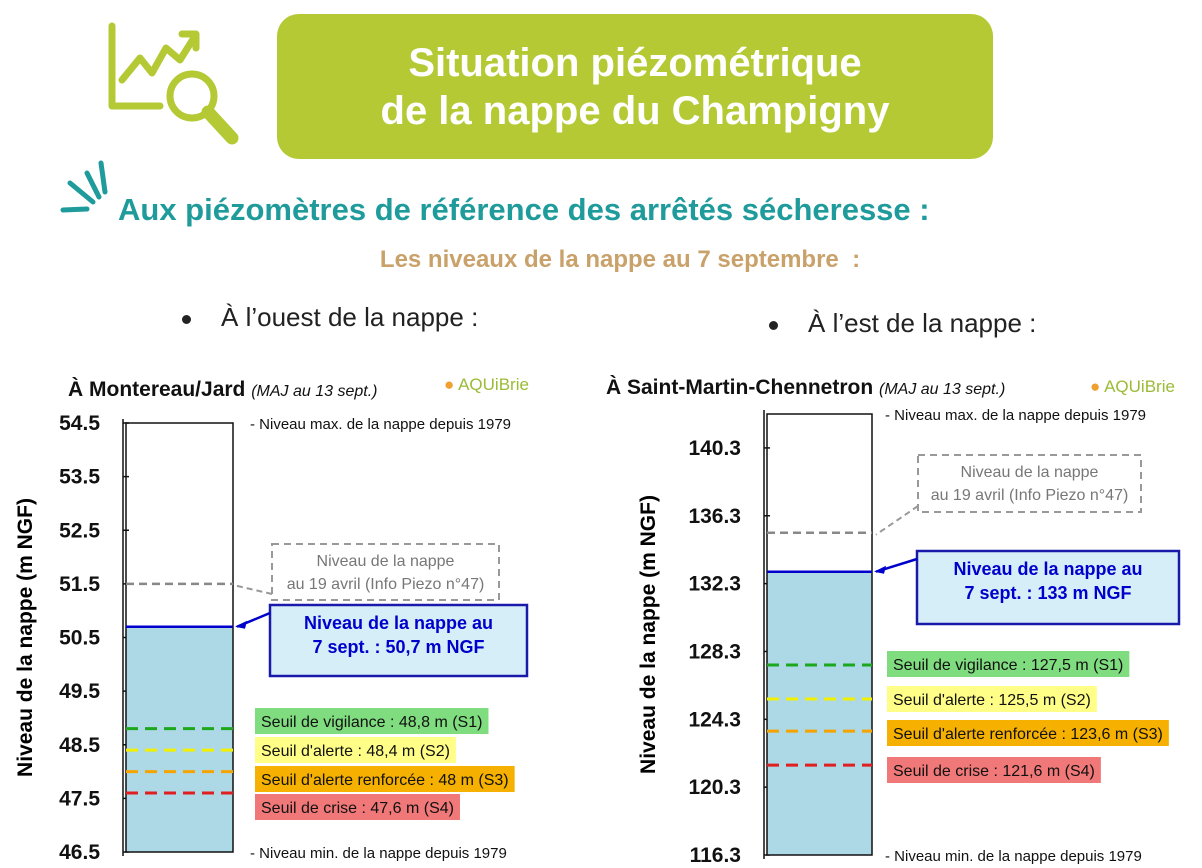 This screenshot has height=868, width=1202. What do you see at coordinates (635, 62) in the screenshot?
I see `title-line-1: Situation piézométrique` at bounding box center [635, 62].